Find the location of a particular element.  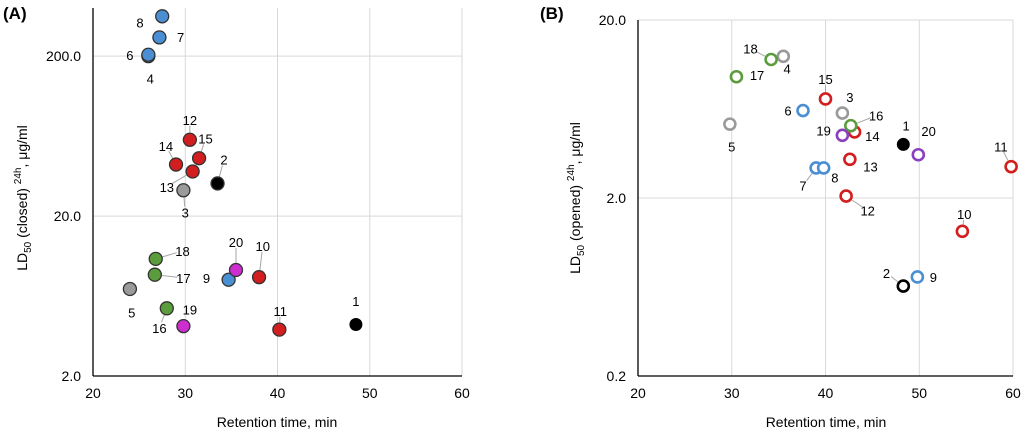

x-tick-label-a: 50 is located at coordinates (370, 393).